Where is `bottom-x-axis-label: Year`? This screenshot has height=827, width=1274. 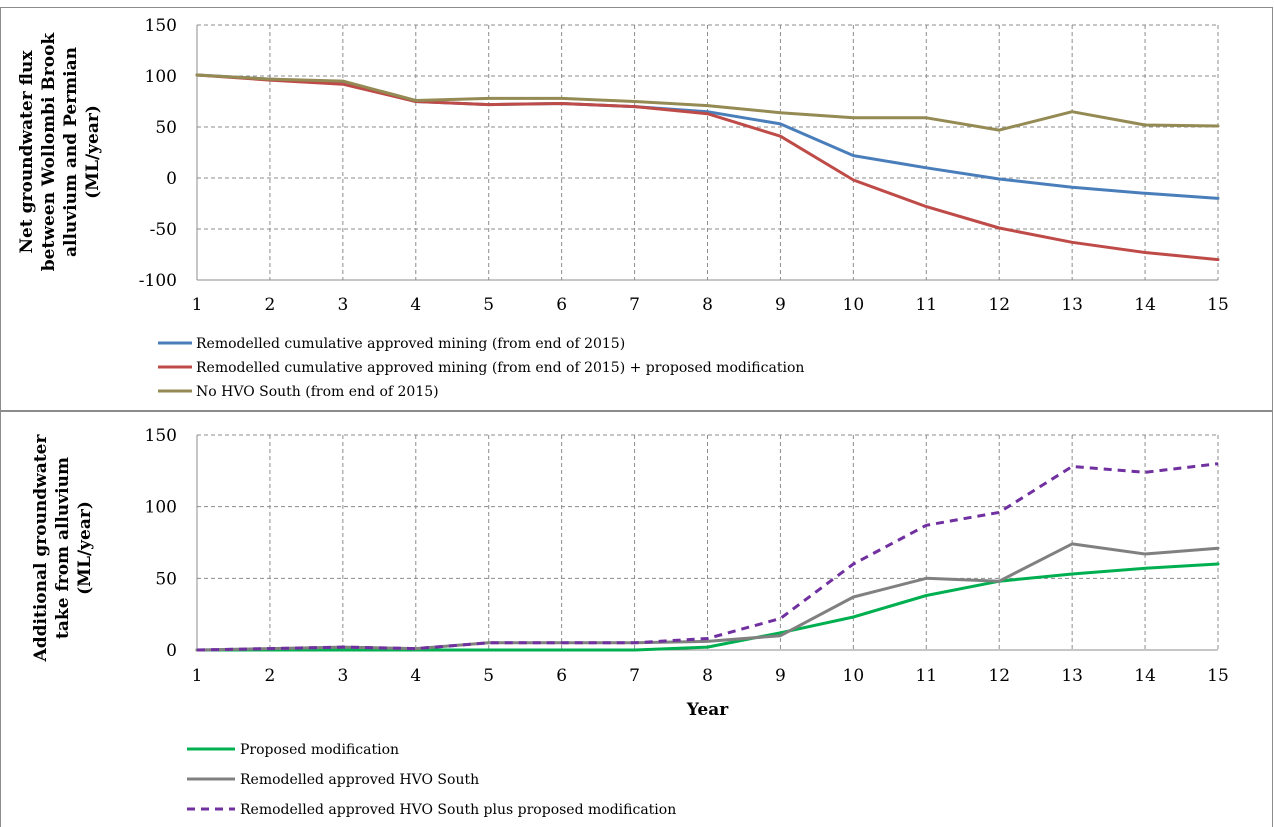 bottom-x-axis-label: Year is located at coordinates (707, 710).